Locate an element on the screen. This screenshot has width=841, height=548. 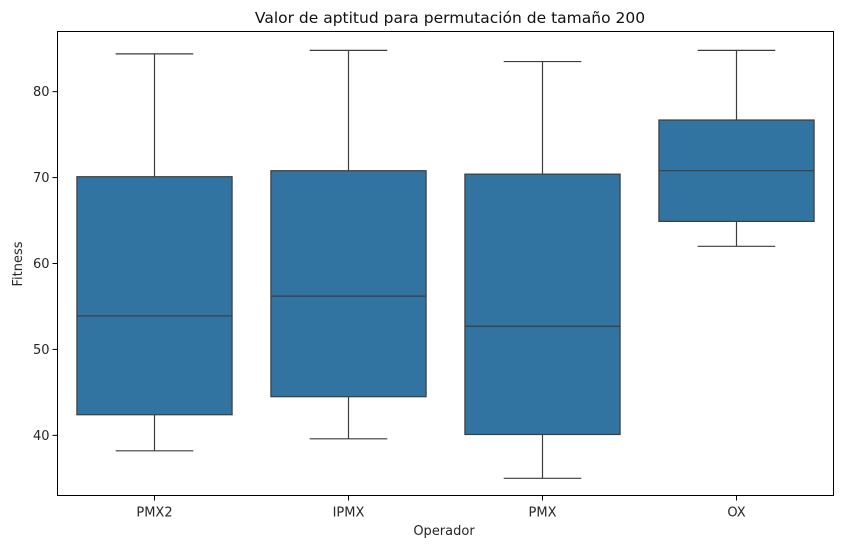
y-tick-label: 50 is located at coordinates (41, 350).